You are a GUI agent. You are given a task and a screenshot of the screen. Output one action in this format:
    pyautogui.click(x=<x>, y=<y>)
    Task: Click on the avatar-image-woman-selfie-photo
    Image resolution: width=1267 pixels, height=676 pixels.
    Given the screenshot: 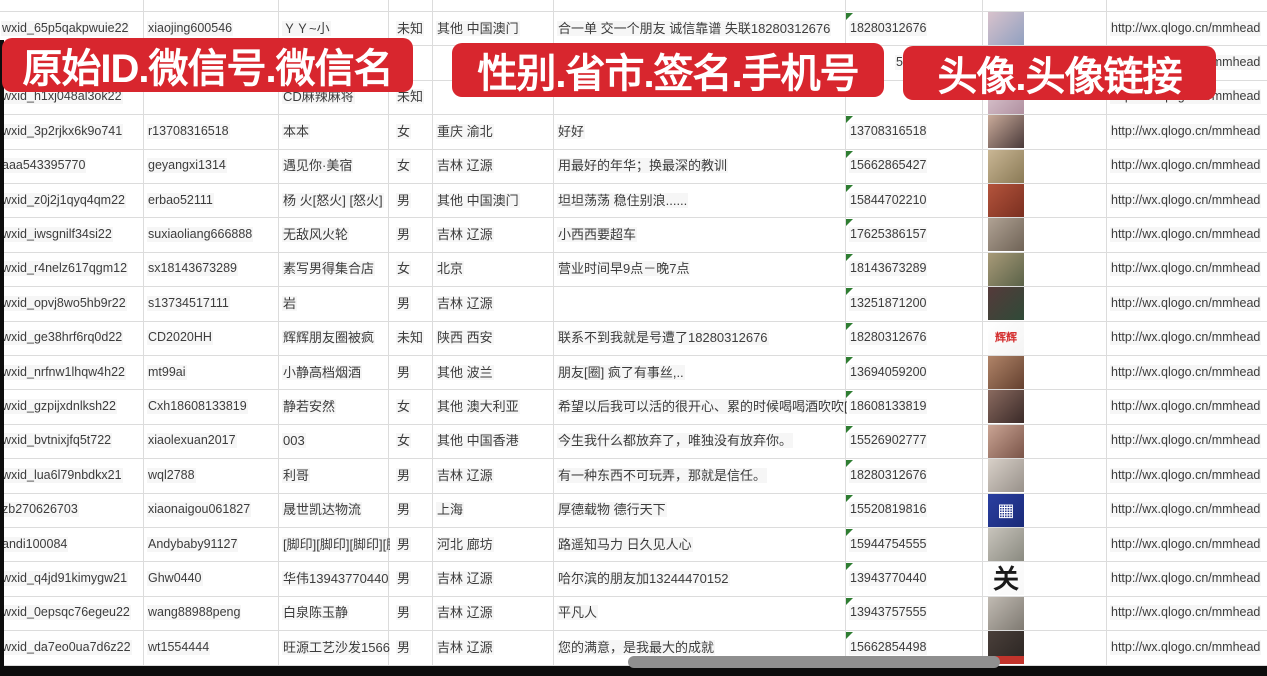 What is the action you would take?
    pyautogui.click(x=1006, y=441)
    